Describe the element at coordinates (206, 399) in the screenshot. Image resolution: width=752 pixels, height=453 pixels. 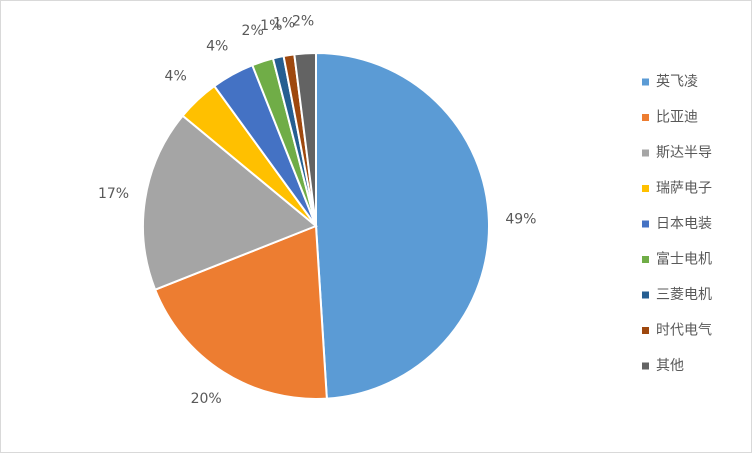
I see `data-label: 20%` at that location.